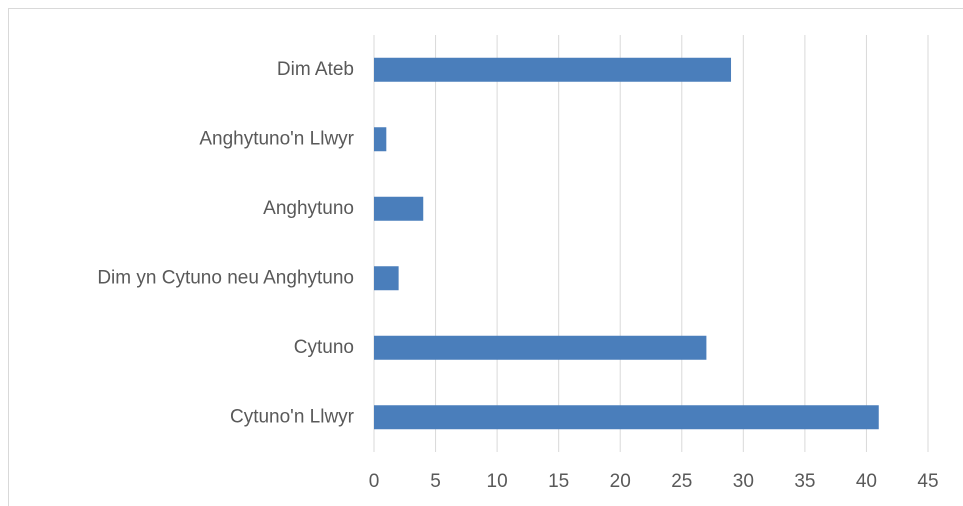 Image resolution: width=963 pixels, height=506 pixels. Describe the element at coordinates (620, 481) in the screenshot. I see `x-tick-label: 20` at that location.